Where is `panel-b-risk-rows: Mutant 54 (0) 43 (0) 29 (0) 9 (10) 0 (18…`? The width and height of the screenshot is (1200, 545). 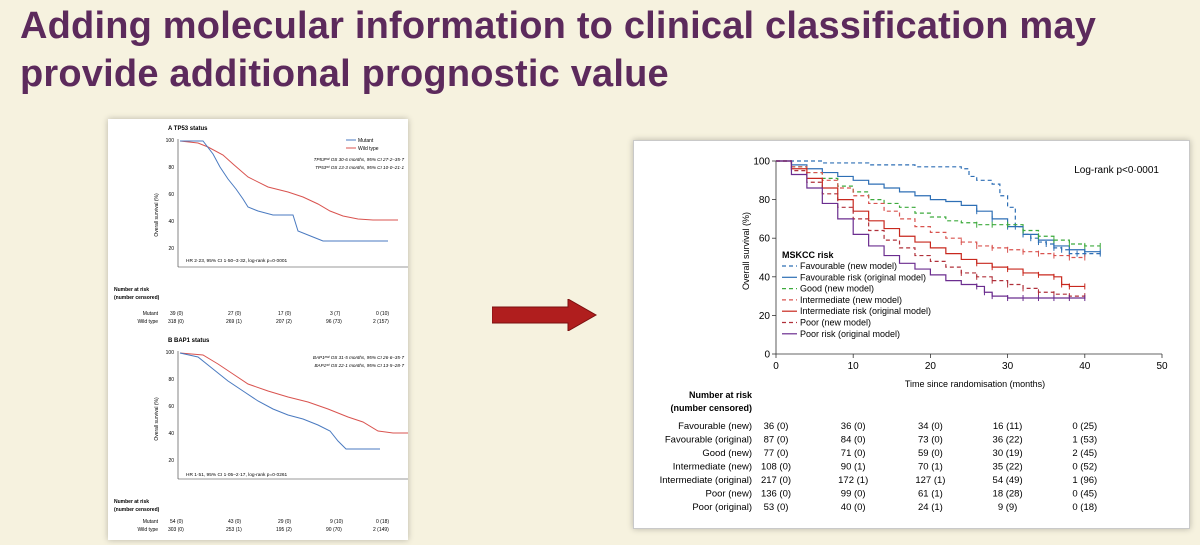 panel-b-risk-rows: Mutant 54 (0) 43 (0) 29 (0) 9 (10) 0 (18… is located at coordinates (263, 526).